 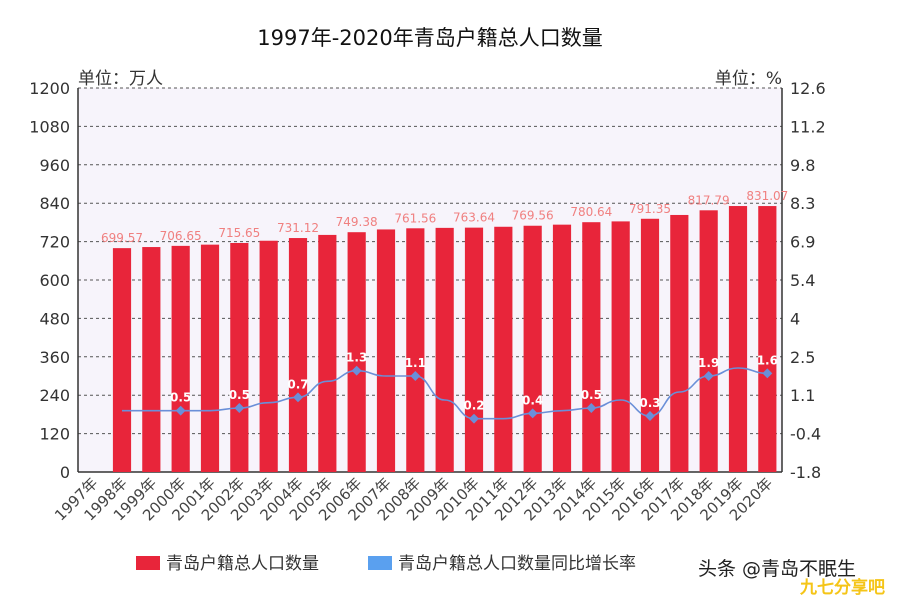 I want to click on left-tick-label: 720, so click(x=54, y=242).